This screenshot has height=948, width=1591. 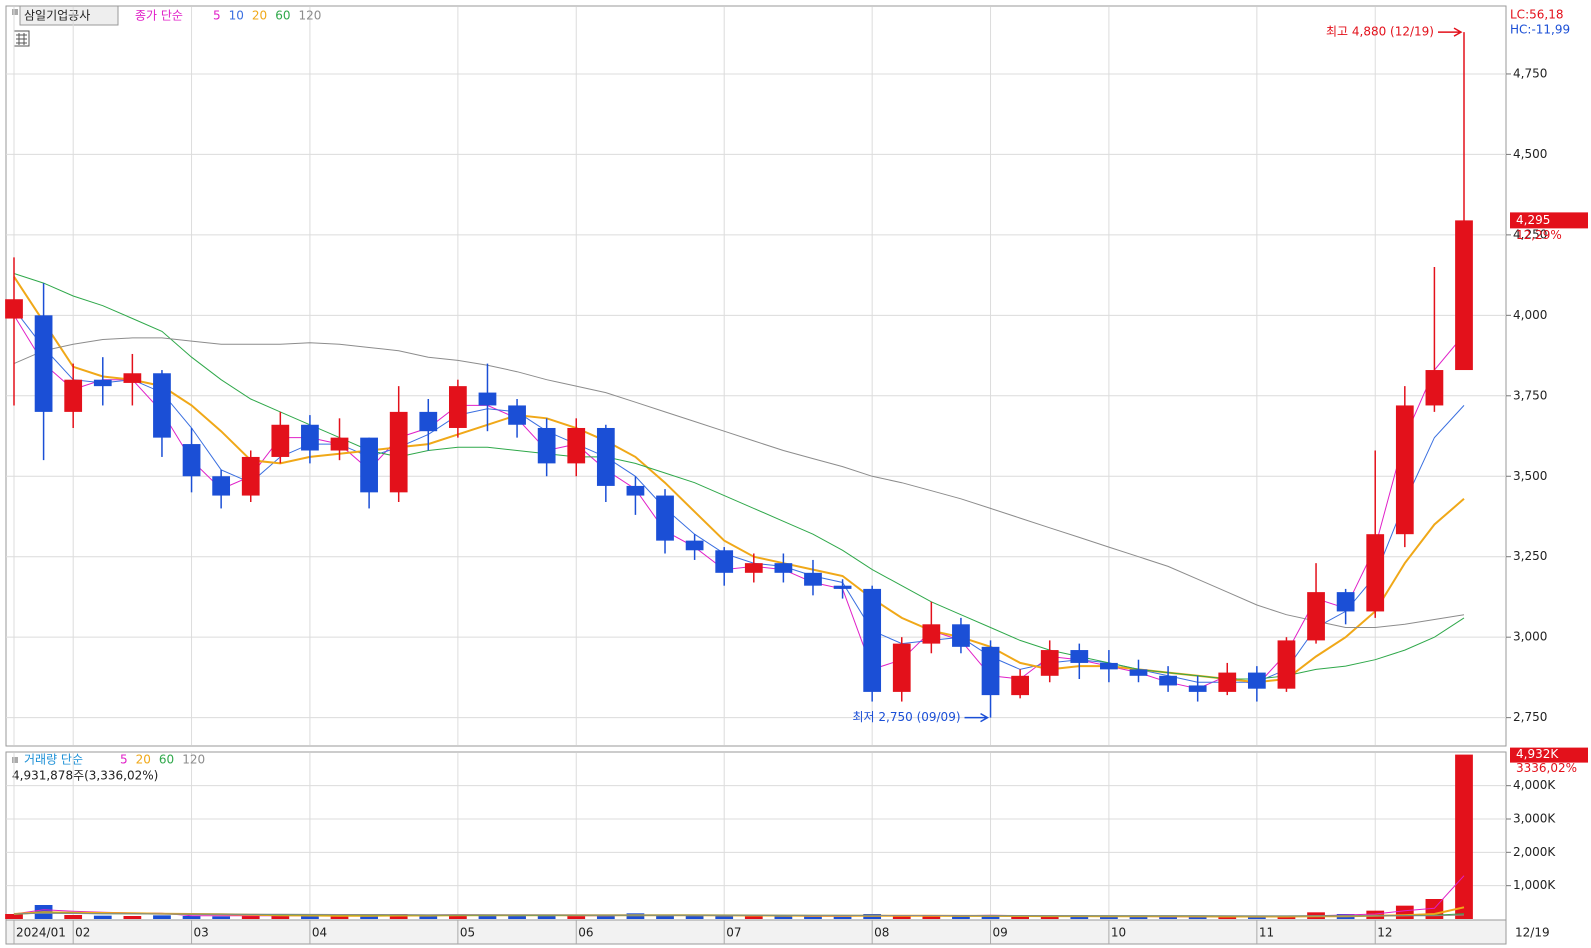 What do you see at coordinates (1530, 234) in the screenshot?
I see `y-tick-label: 4,250` at bounding box center [1530, 234].